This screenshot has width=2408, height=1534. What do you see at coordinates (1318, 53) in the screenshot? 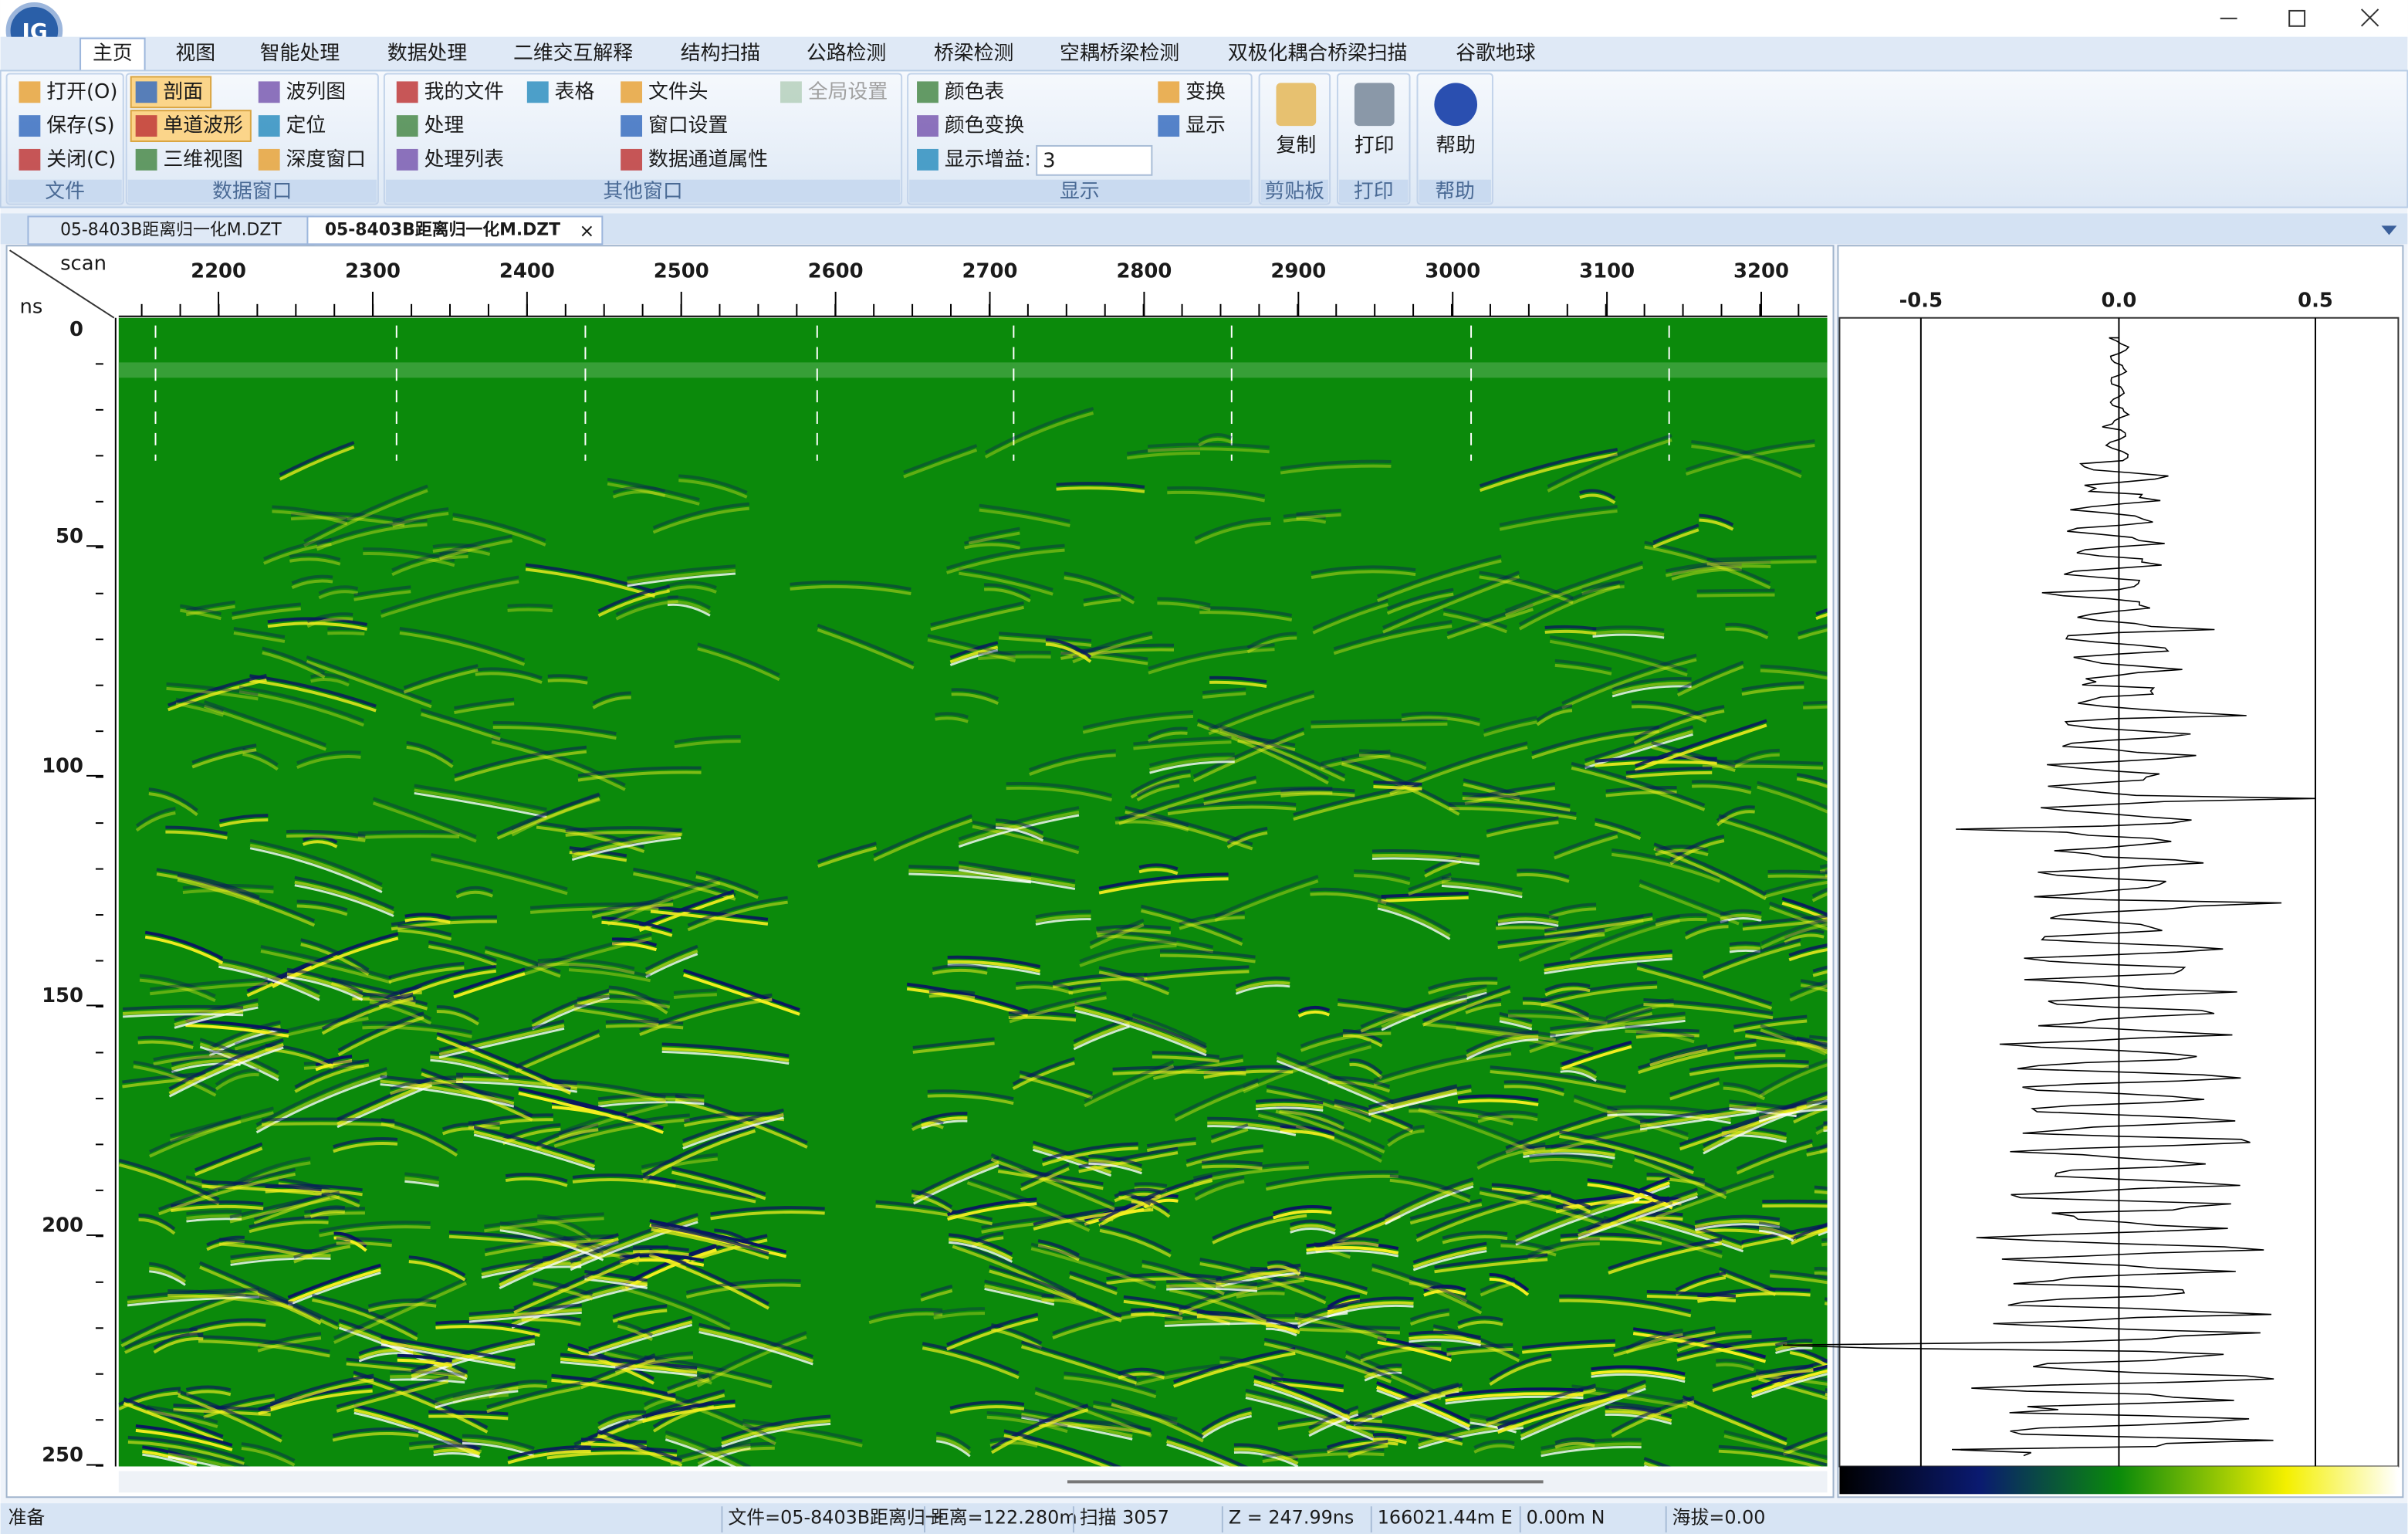
I see `menu-tab: 双极化耦合桥梁扫描` at bounding box center [1318, 53].